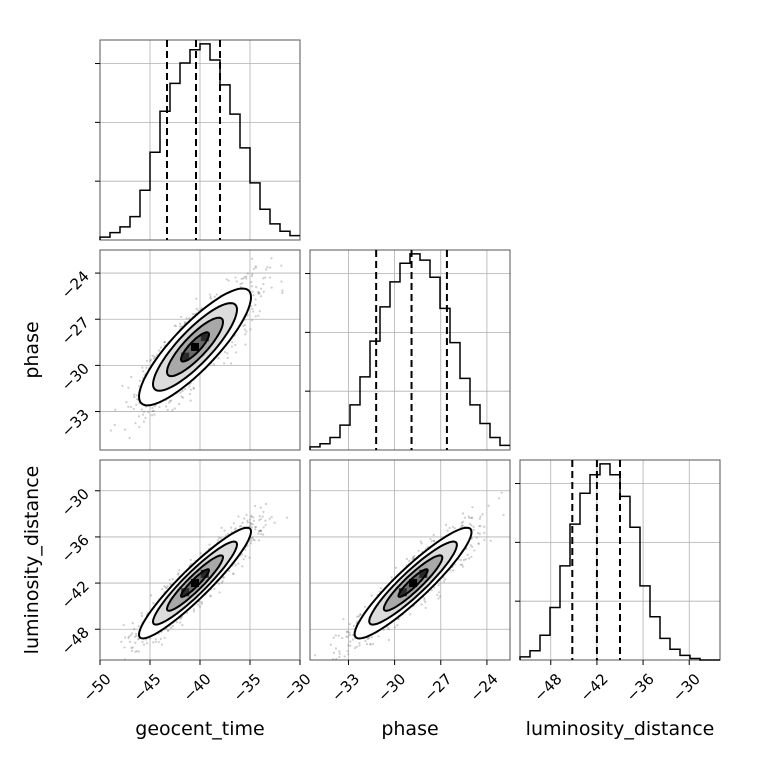 This screenshot has width=760, height=764. Describe the element at coordinates (147, 687) in the screenshot. I see `x-tick-label: −45` at that location.